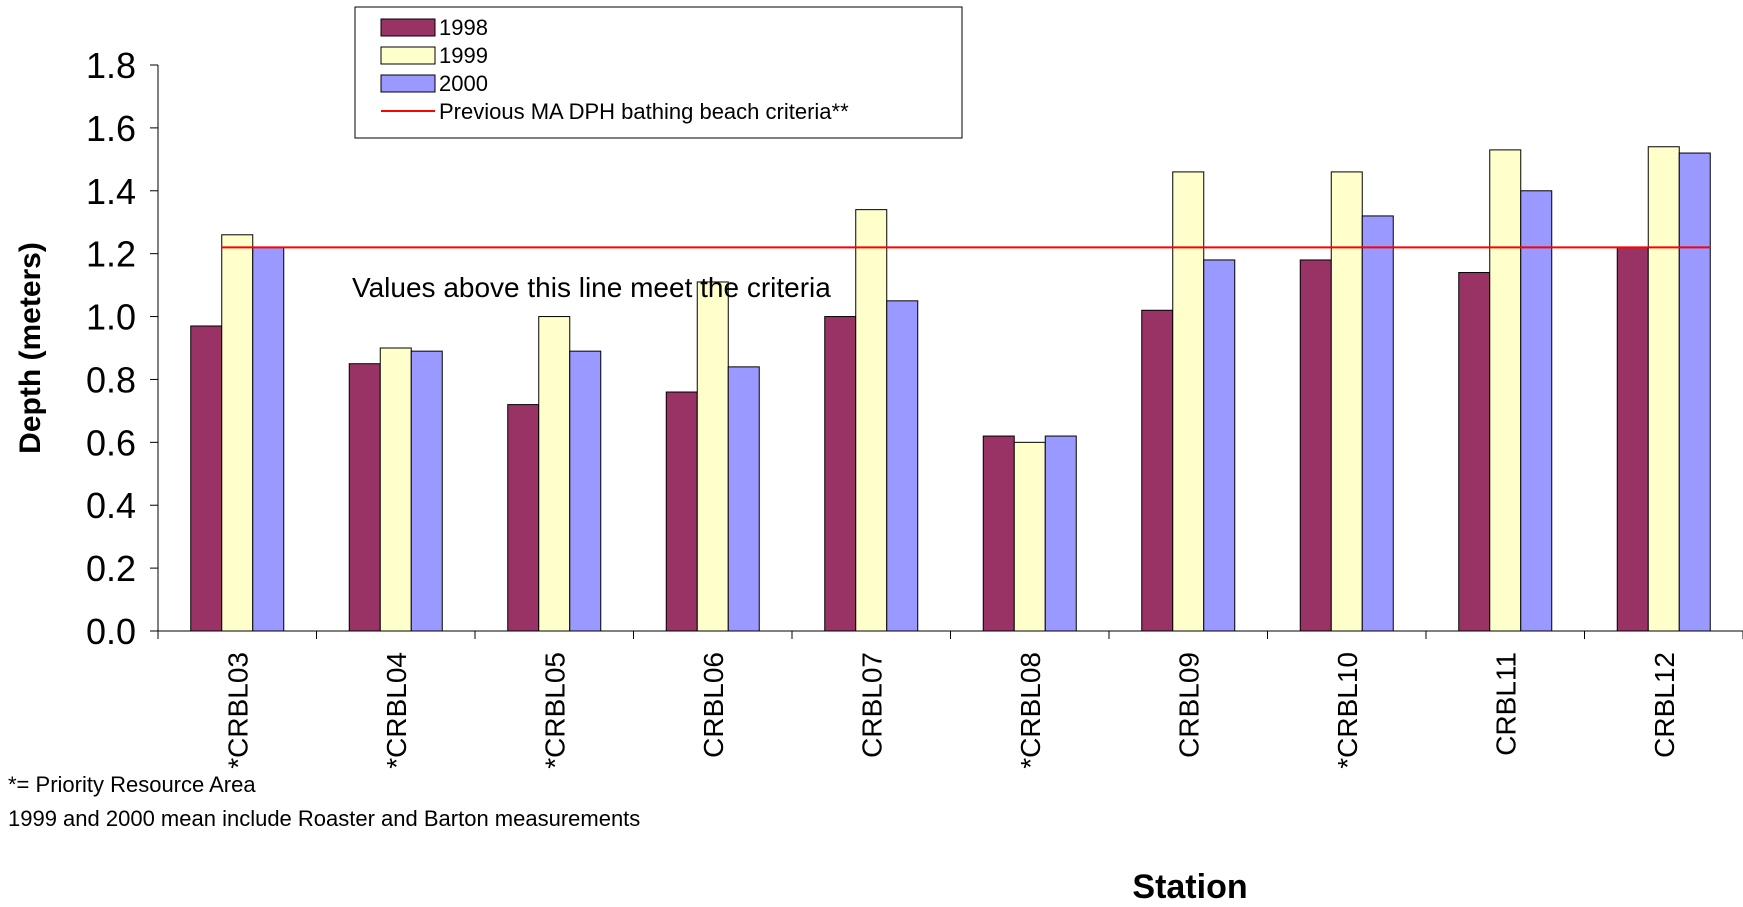  Describe the element at coordinates (111, 128) in the screenshot. I see `y-tick-label: 1.6` at that location.